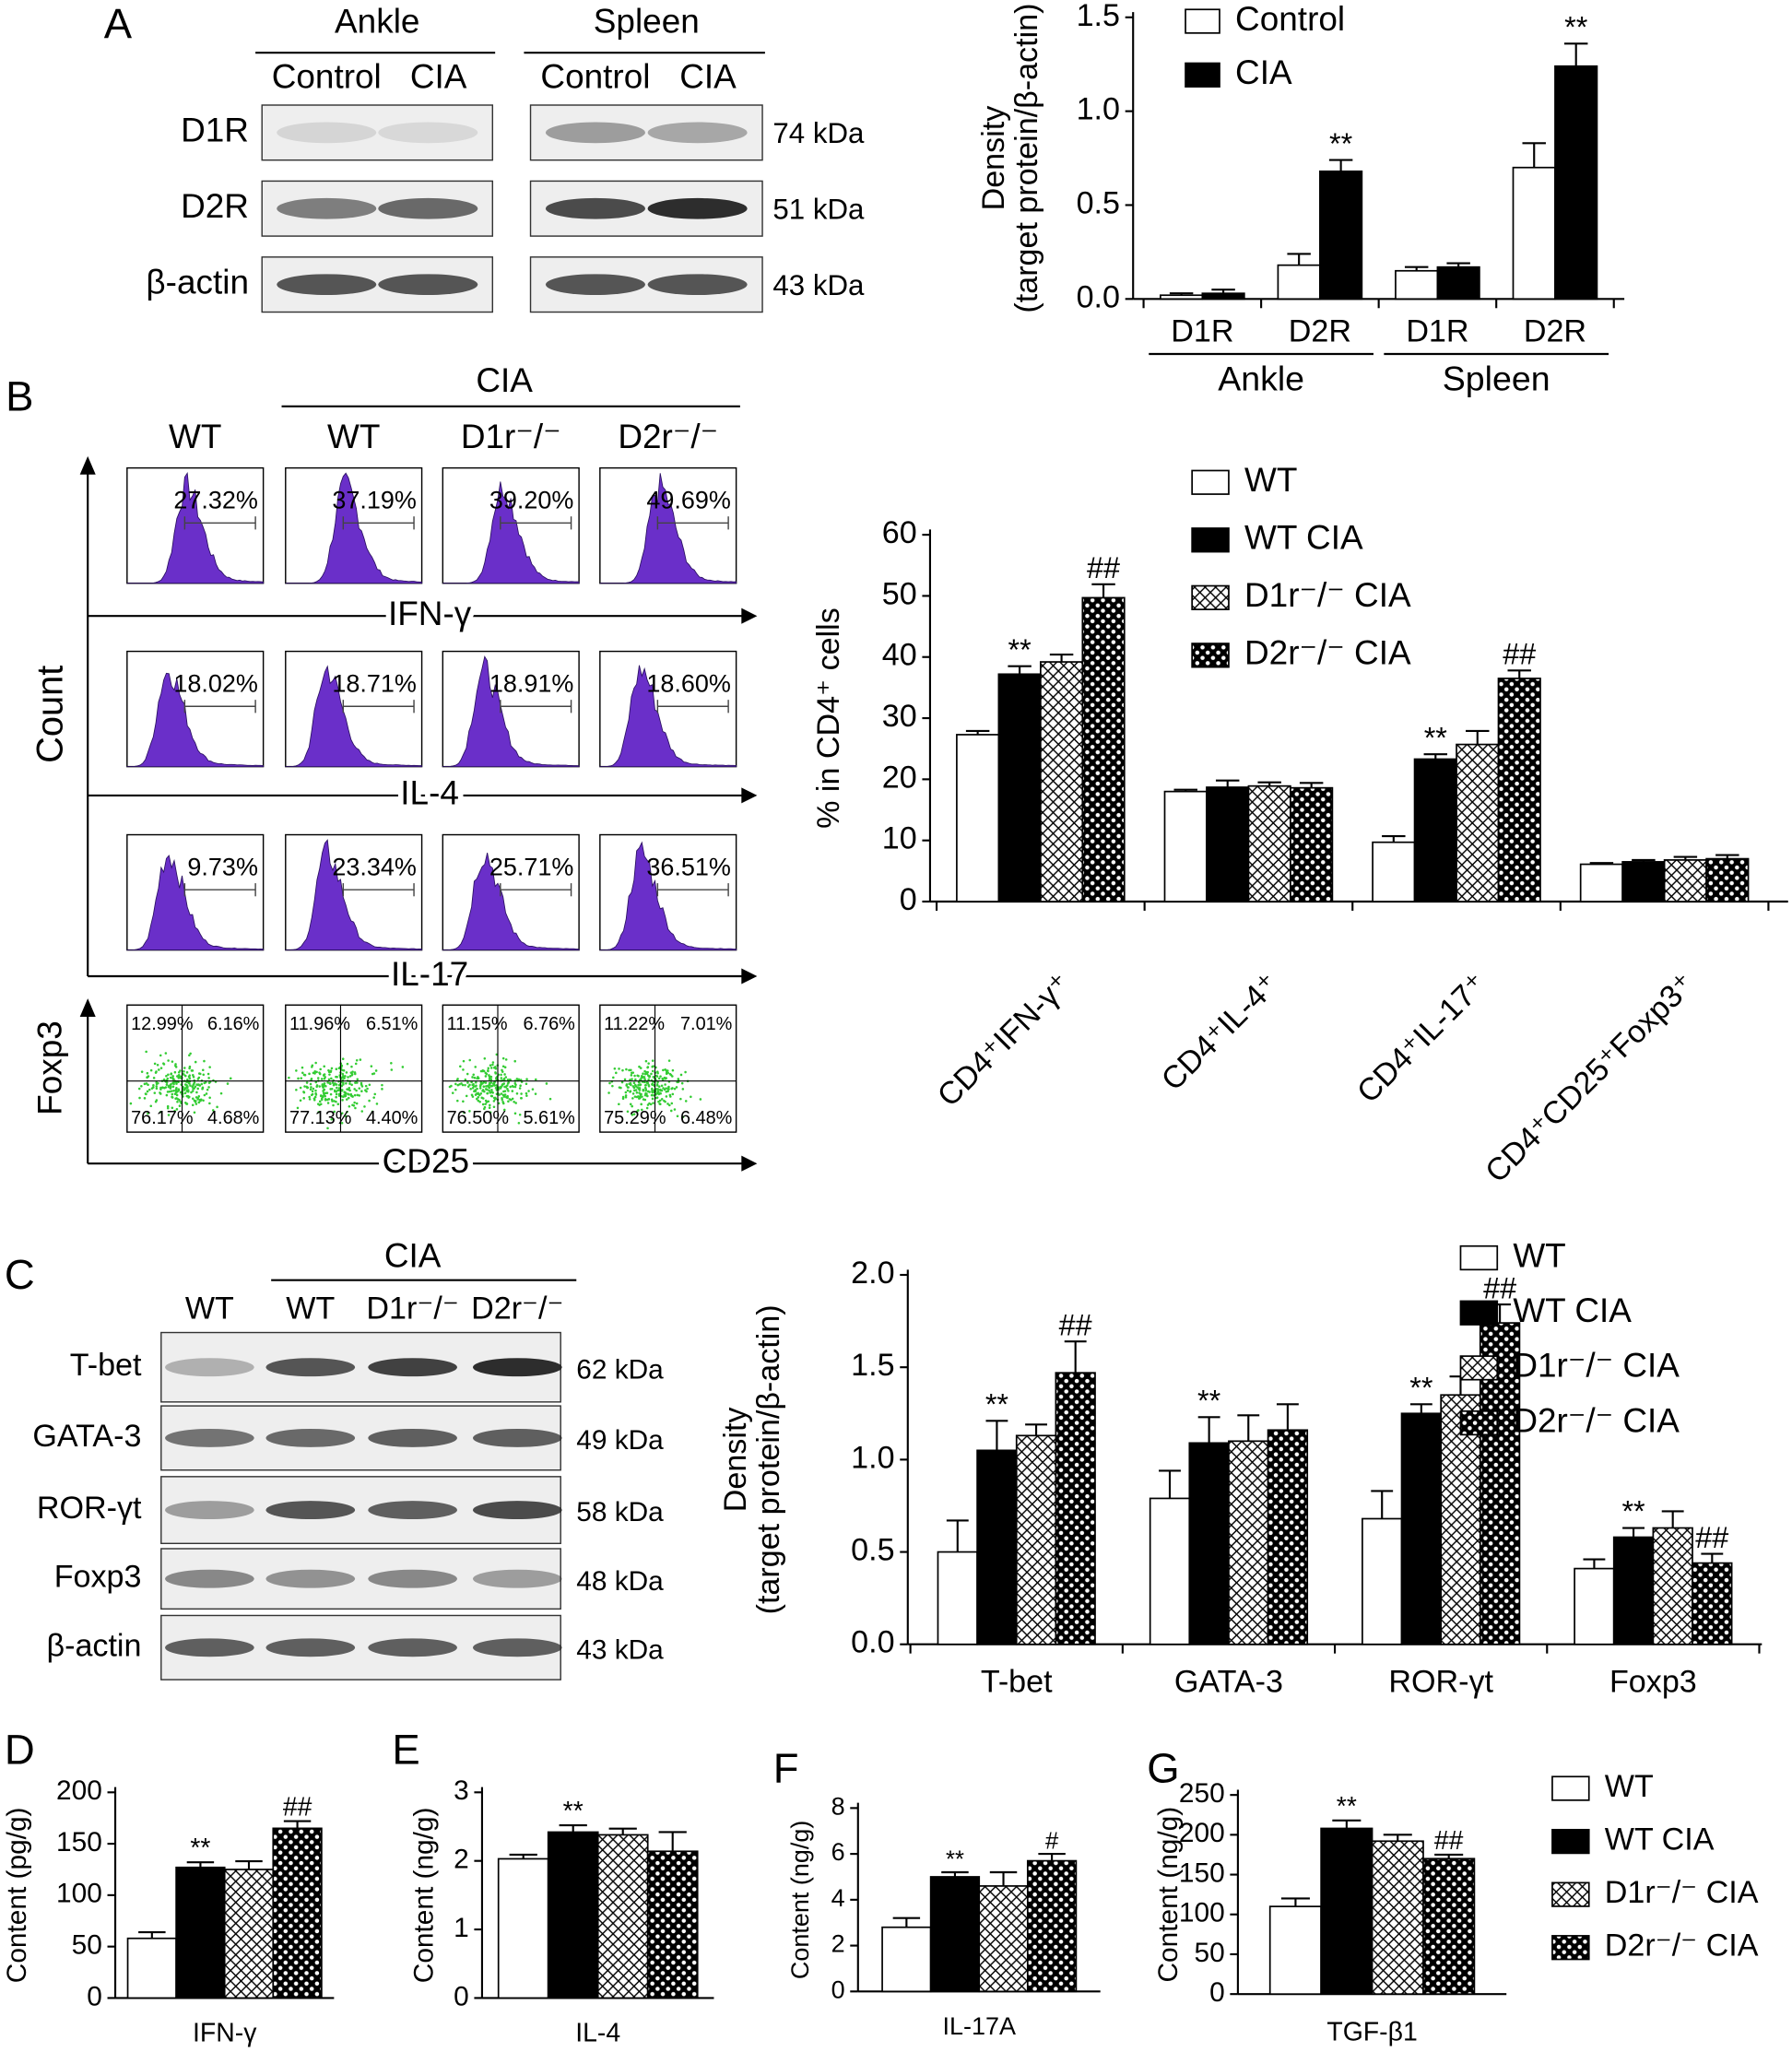 Image resolution: width=1792 pixels, height=2052 pixels. I want to click on y-axis-label: Content (ng/g), so click(800, 1900).